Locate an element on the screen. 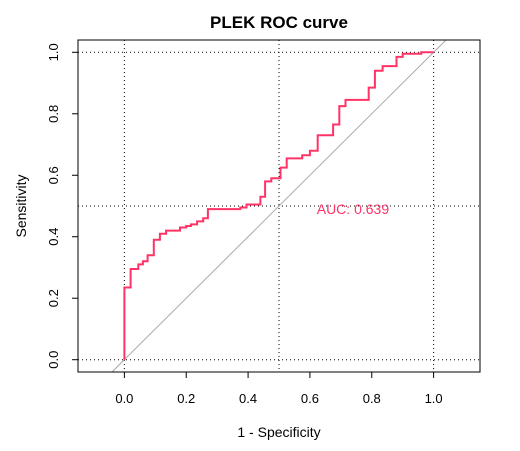 The height and width of the screenshot is (451, 520). x-tick-label-5: 1.0 is located at coordinates (434, 398).